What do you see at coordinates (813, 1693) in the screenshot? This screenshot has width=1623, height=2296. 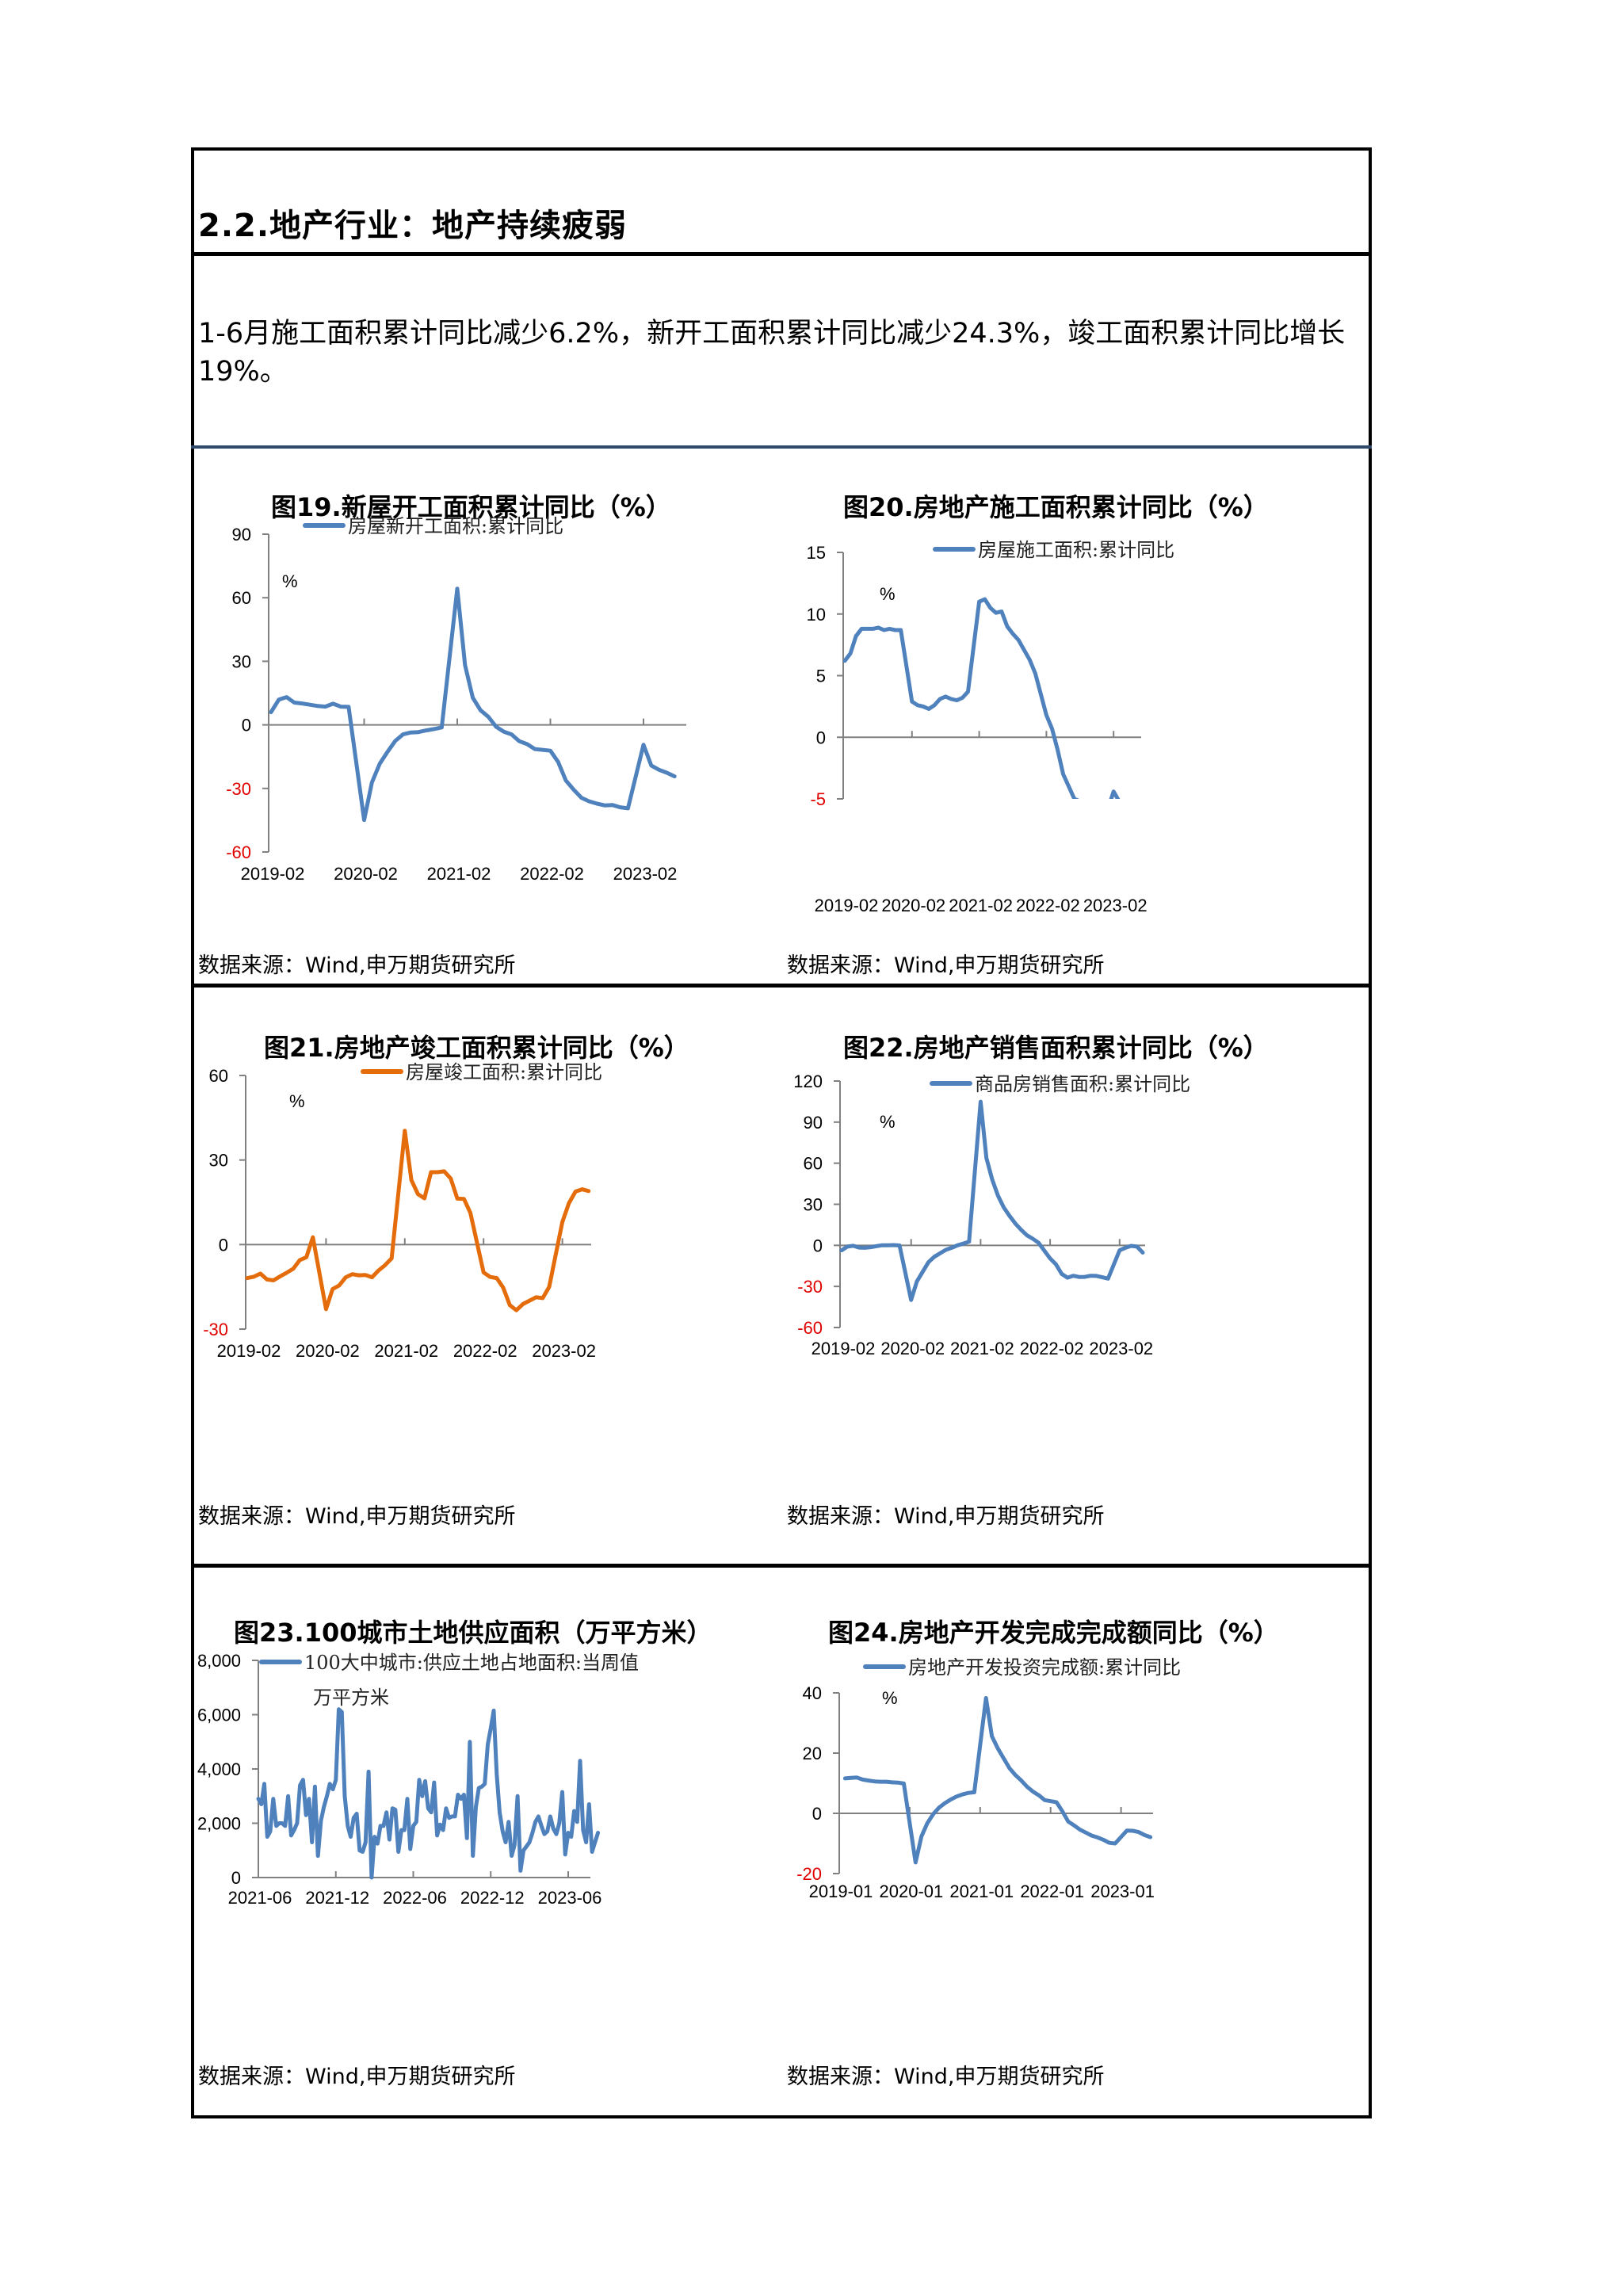 I see `svg-text: 40` at bounding box center [813, 1693].